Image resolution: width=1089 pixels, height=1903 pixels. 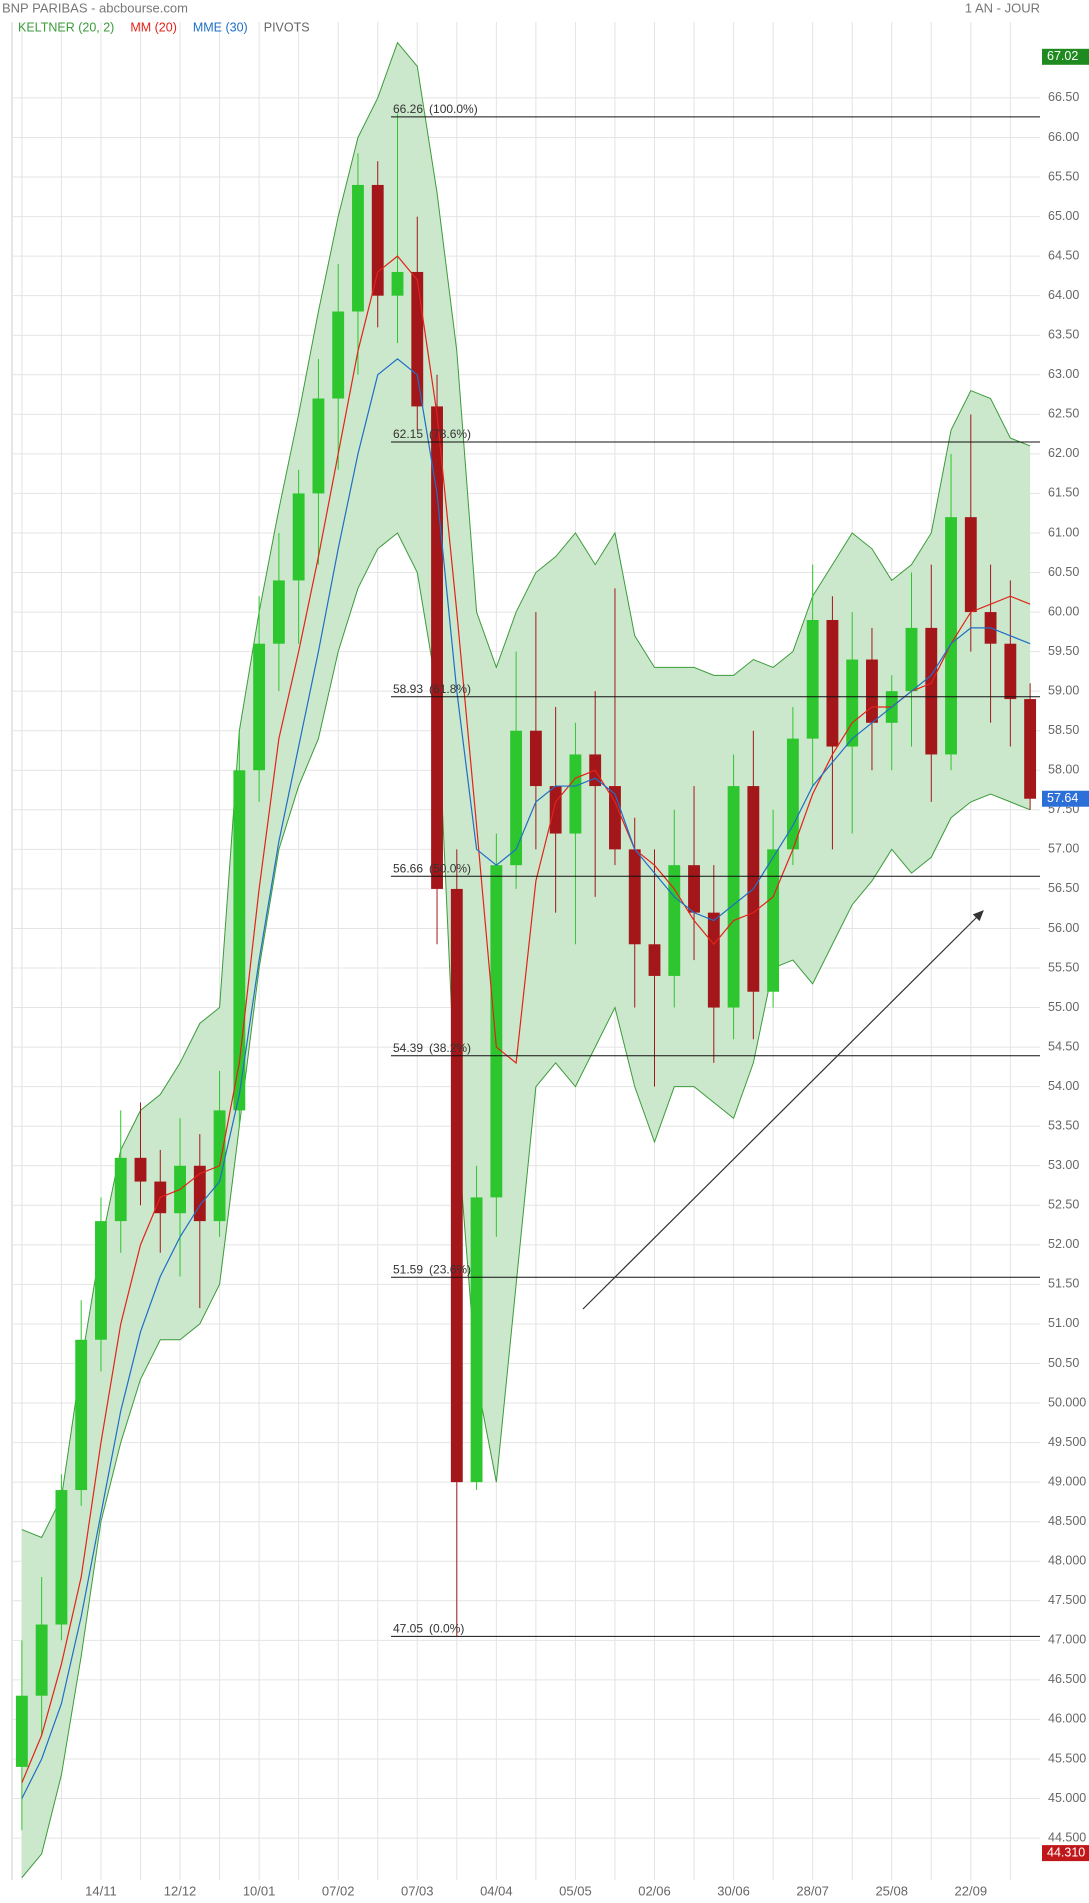 I want to click on y-tick-label: 47.500, so click(x=1067, y=1600).